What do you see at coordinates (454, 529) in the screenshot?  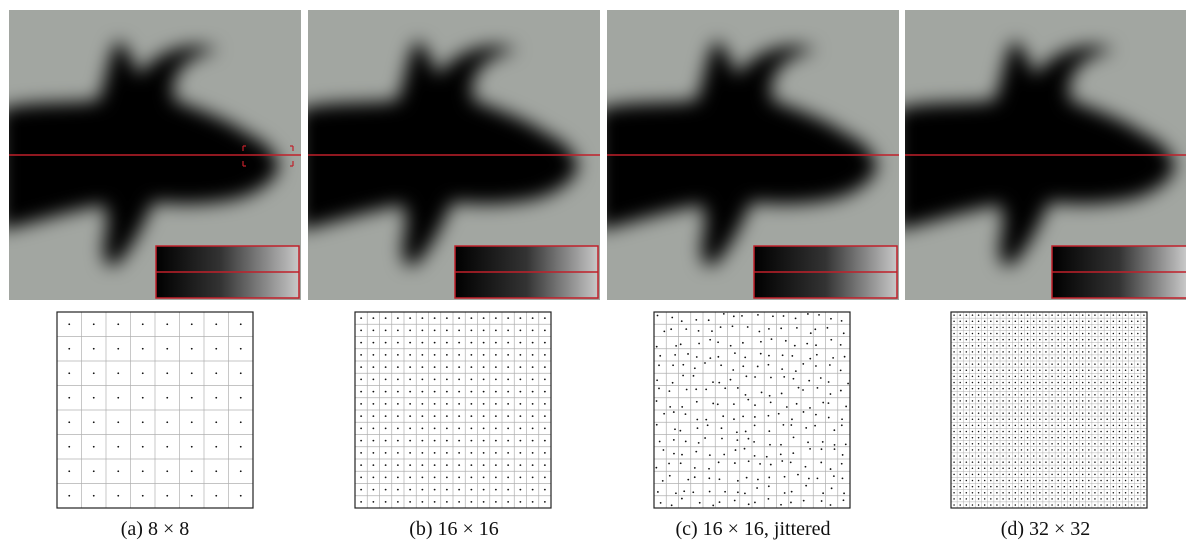 I see `caption-b: (b) 16 × 16` at bounding box center [454, 529].